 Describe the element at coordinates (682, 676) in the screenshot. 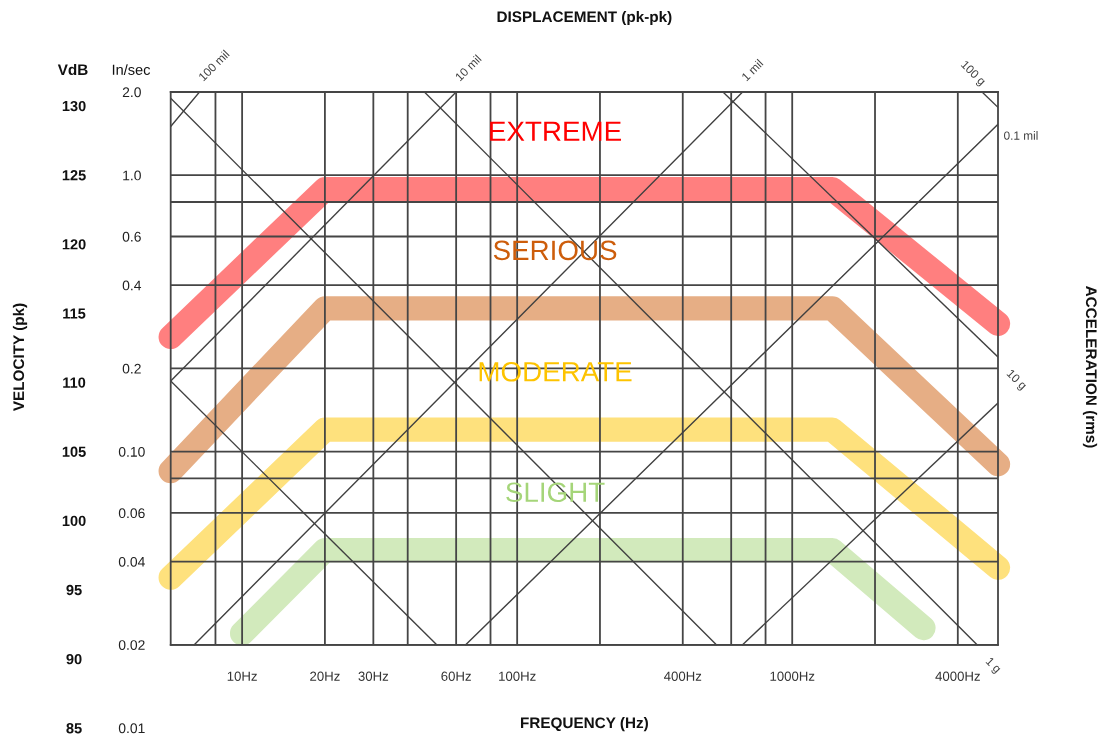

I see `x-tick-label: 400Hz` at that location.